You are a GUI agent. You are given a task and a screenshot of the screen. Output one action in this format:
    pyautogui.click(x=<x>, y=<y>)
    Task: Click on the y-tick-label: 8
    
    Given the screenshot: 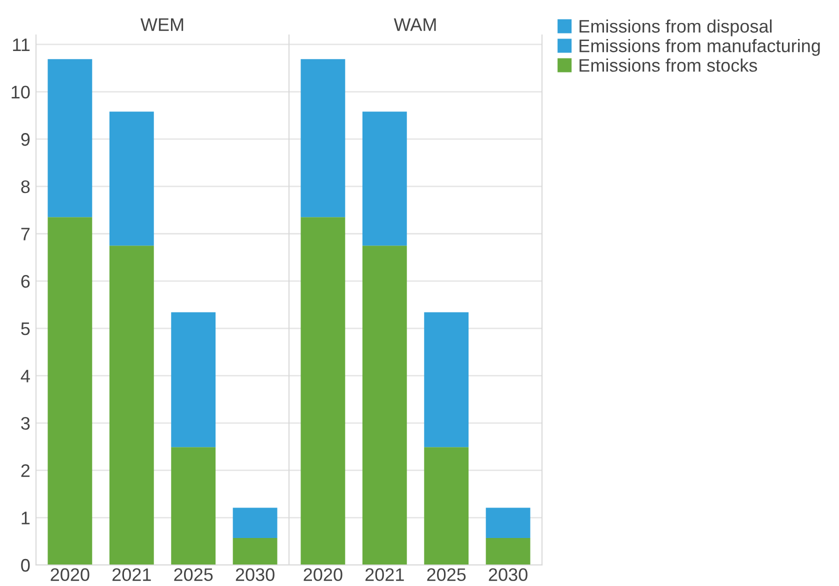 What is the action you would take?
    pyautogui.click(x=25, y=187)
    